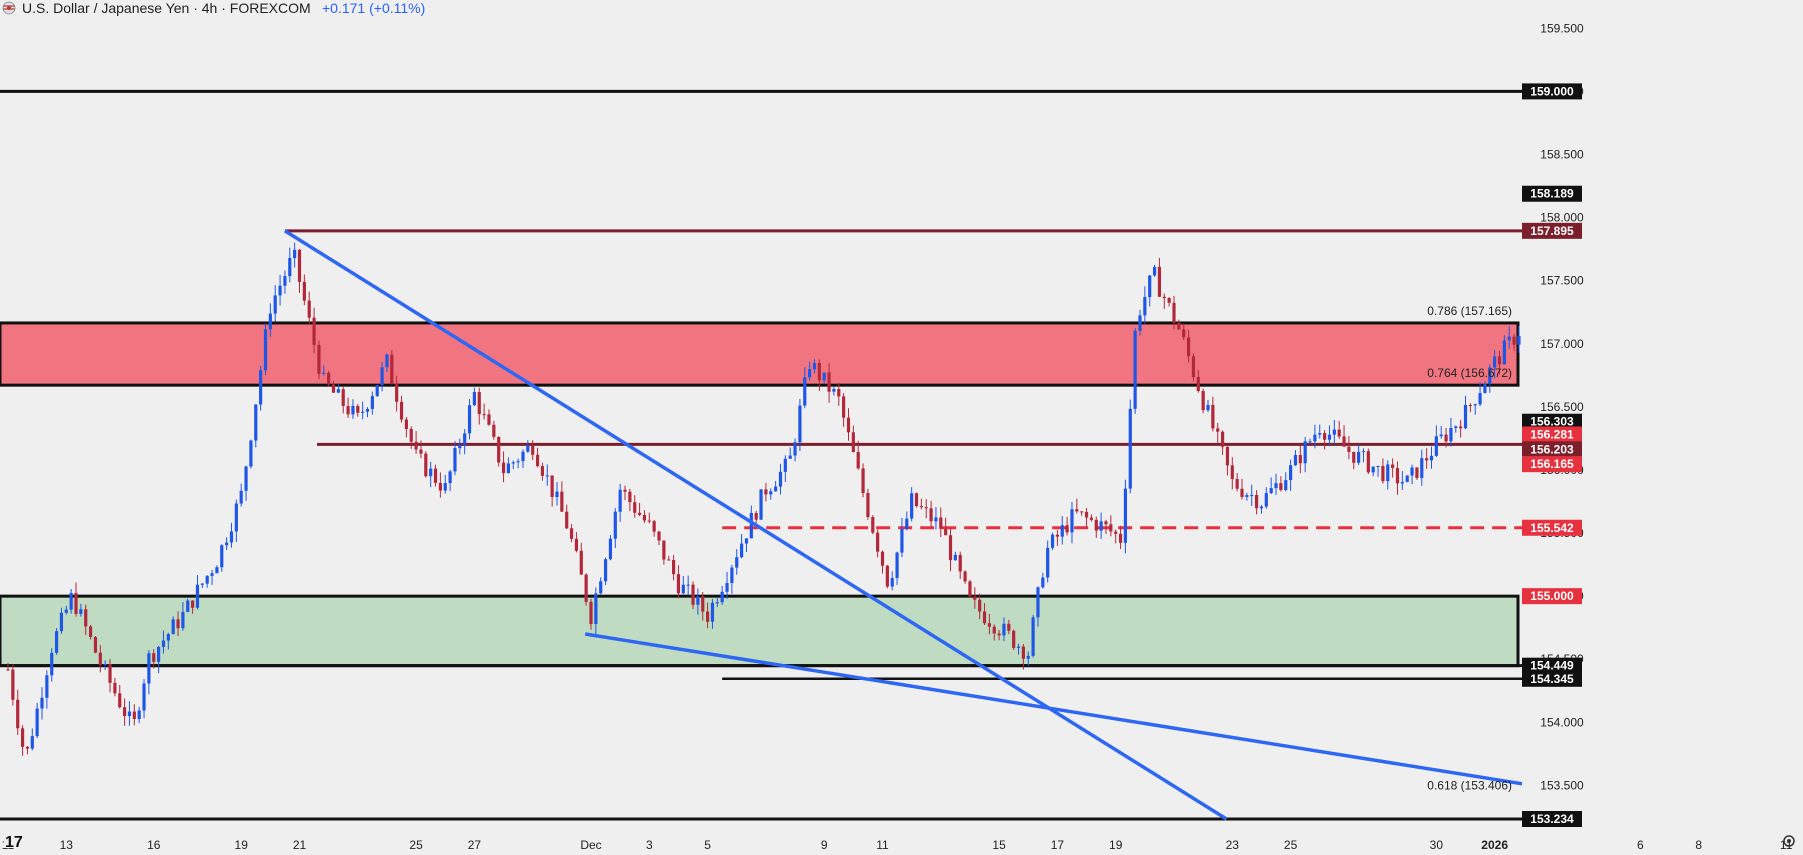  What do you see at coordinates (1552, 528) in the screenshot?
I see `price-tag-label: 155.542` at bounding box center [1552, 528].